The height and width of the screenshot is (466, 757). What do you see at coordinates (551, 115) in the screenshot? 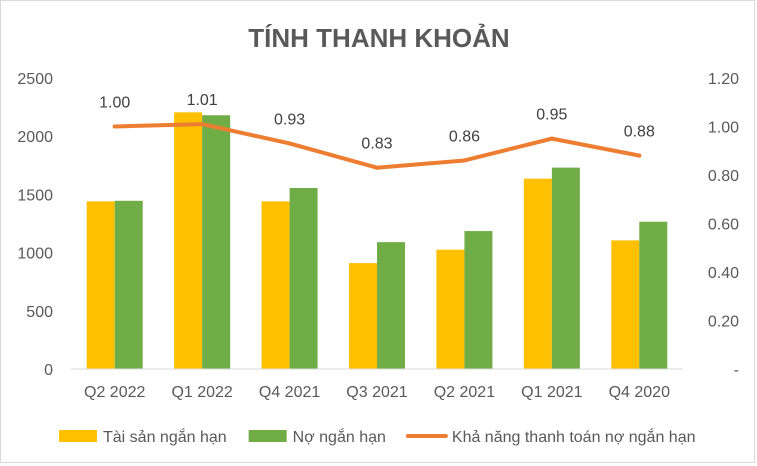
I see `data-label: 0.95` at bounding box center [551, 115].